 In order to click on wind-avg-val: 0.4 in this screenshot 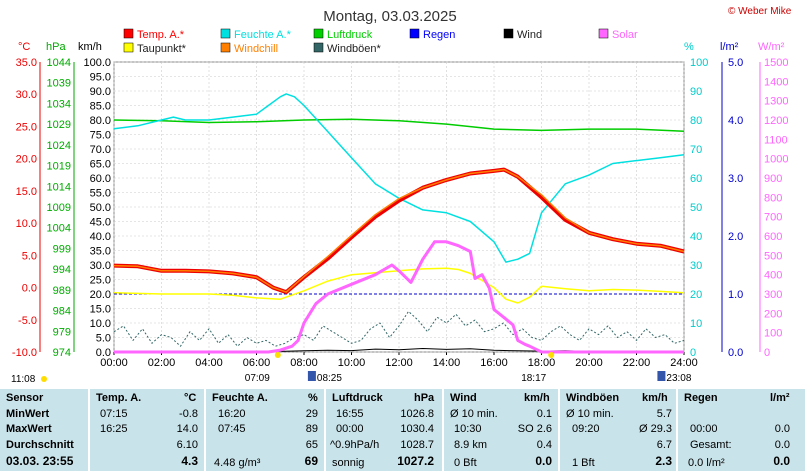, I will do `click(544, 445)`.